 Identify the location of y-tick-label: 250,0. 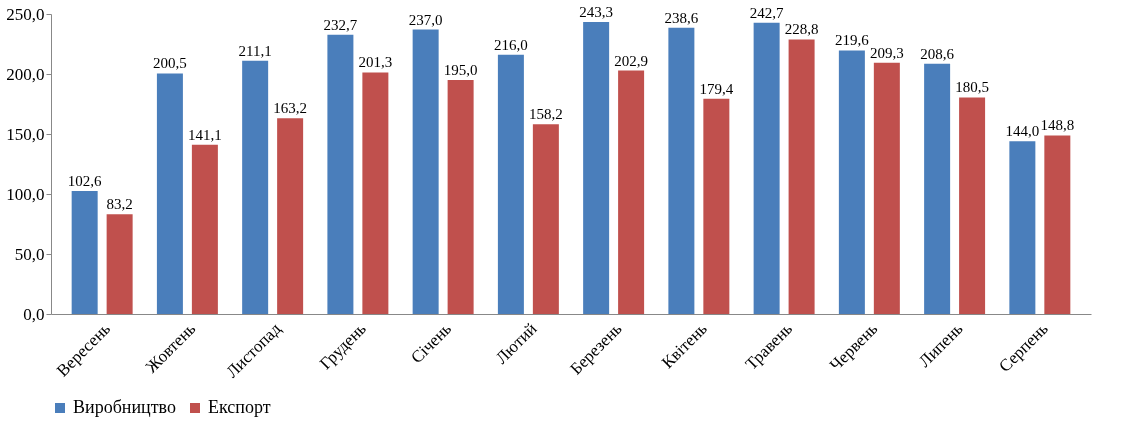
(25, 14).